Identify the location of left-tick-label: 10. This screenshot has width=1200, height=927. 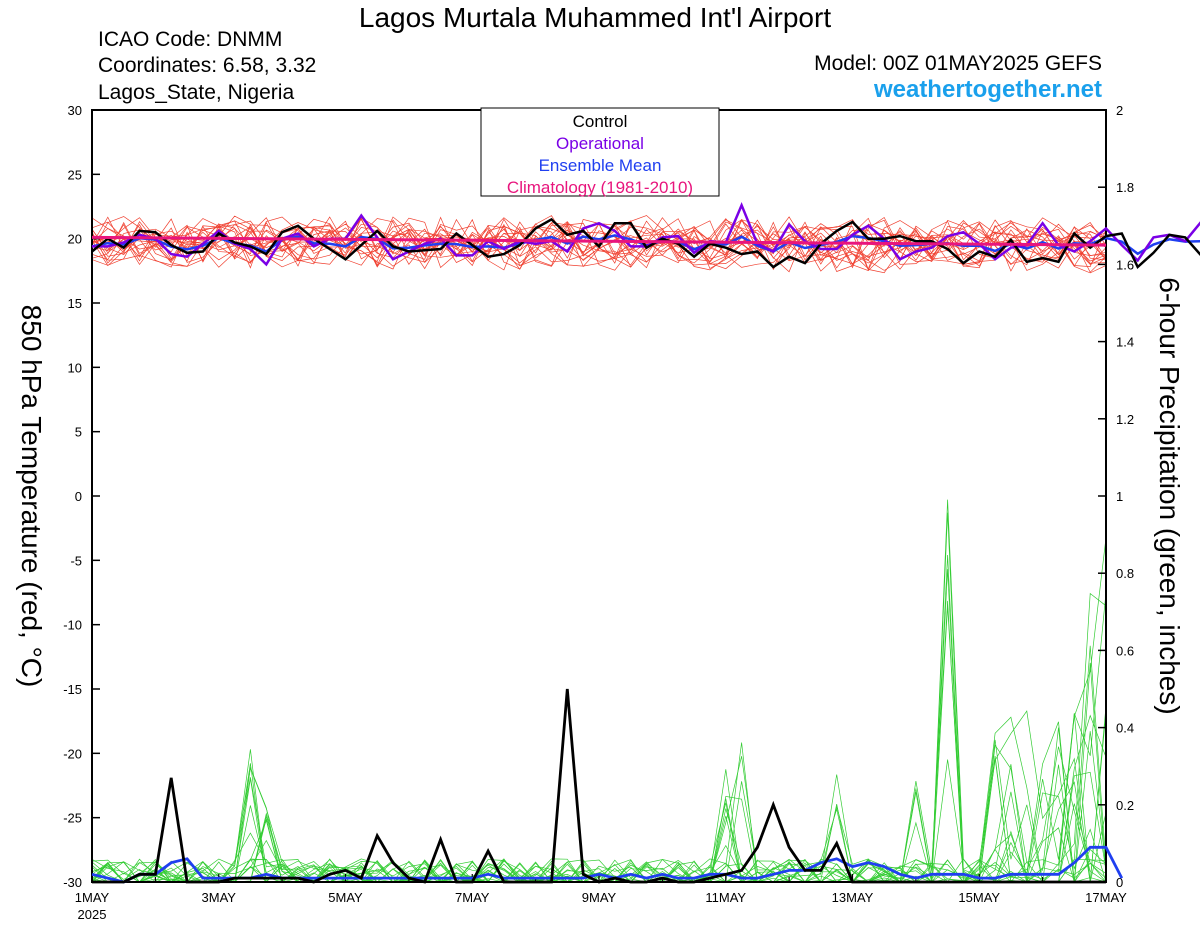
(75, 367).